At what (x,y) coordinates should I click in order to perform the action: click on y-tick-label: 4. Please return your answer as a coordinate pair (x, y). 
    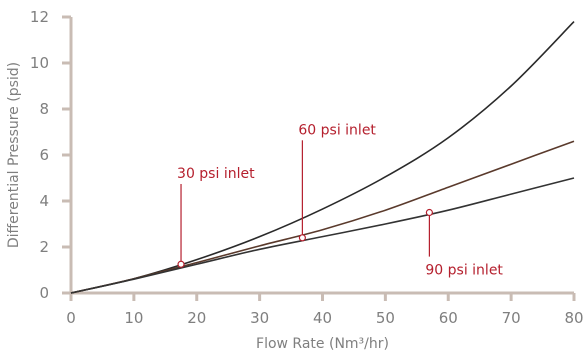
    Looking at the image, I should click on (44, 201).